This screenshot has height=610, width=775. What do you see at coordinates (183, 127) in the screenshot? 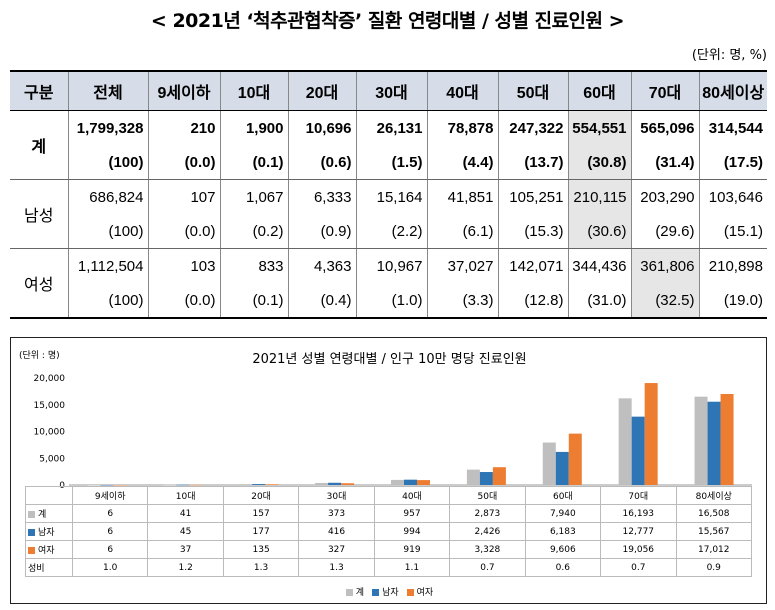
I see `count-cell: 210` at bounding box center [183, 127].